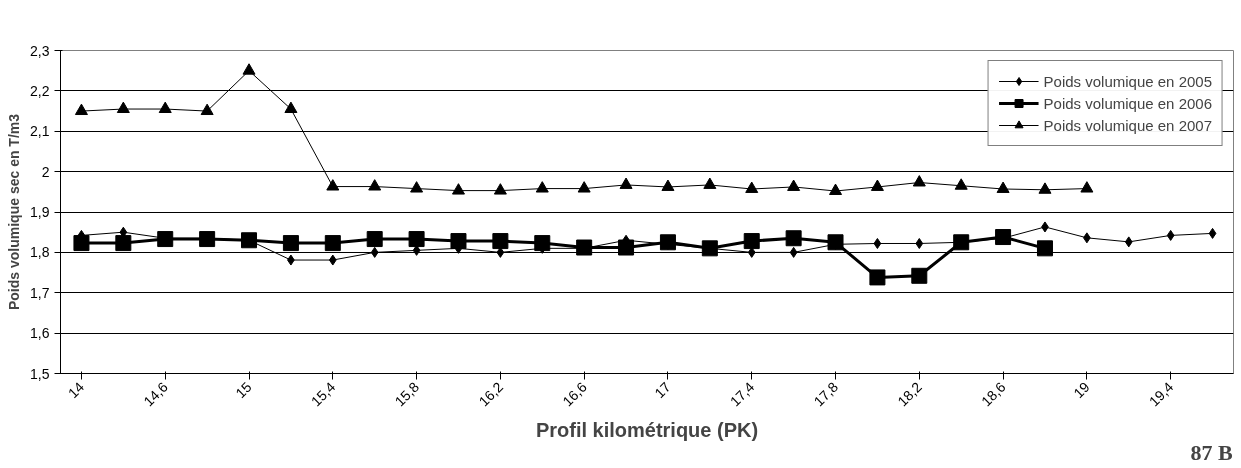 This screenshot has height=468, width=1241. Describe the element at coordinates (40, 212) in the screenshot. I see `y-tick-label: 1,9` at that location.